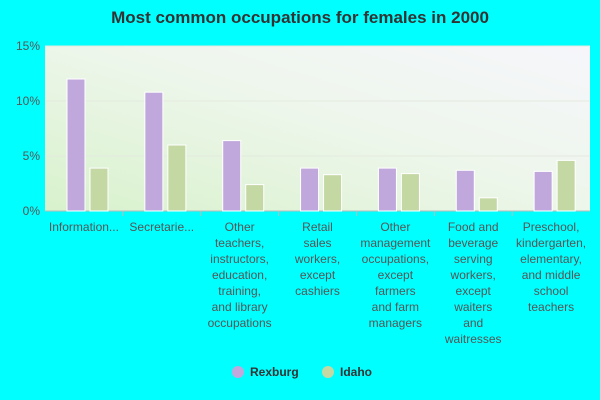 The height and width of the screenshot is (400, 600). Describe the element at coordinates (356, 372) in the screenshot. I see `legend-label-idaho: Idaho` at that location.